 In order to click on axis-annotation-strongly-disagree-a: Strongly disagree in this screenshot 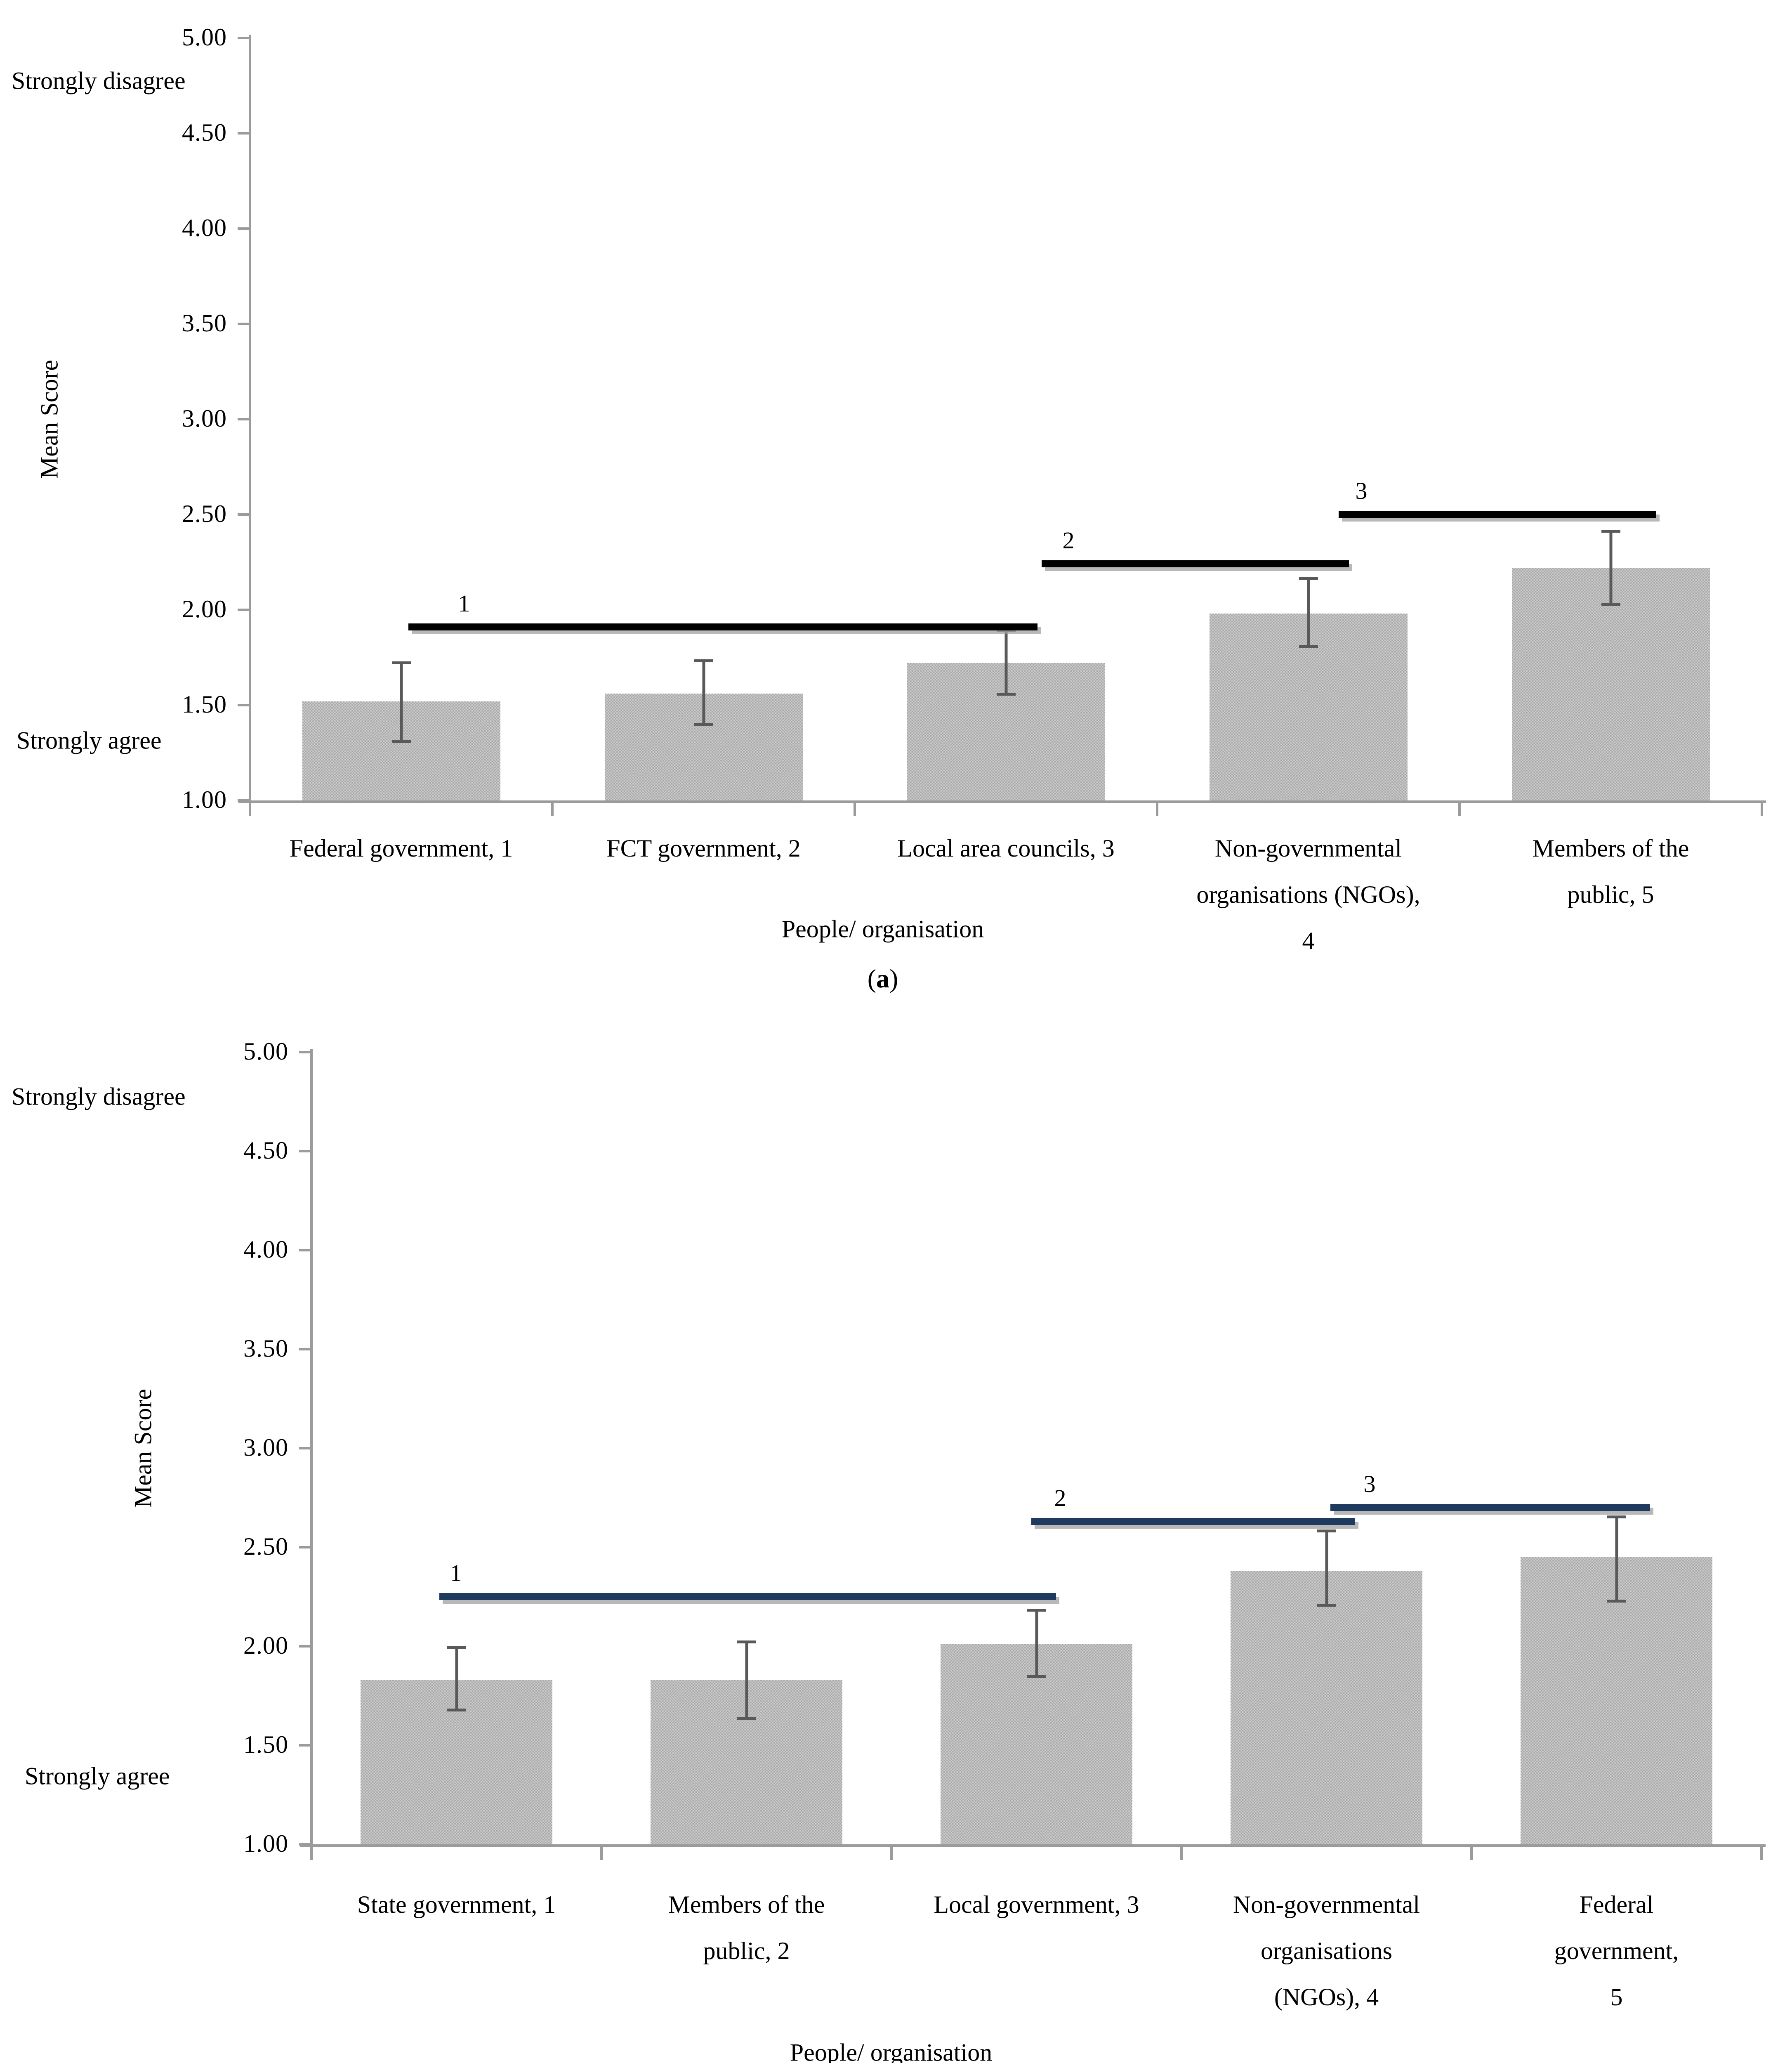, I will do `click(99, 81)`.